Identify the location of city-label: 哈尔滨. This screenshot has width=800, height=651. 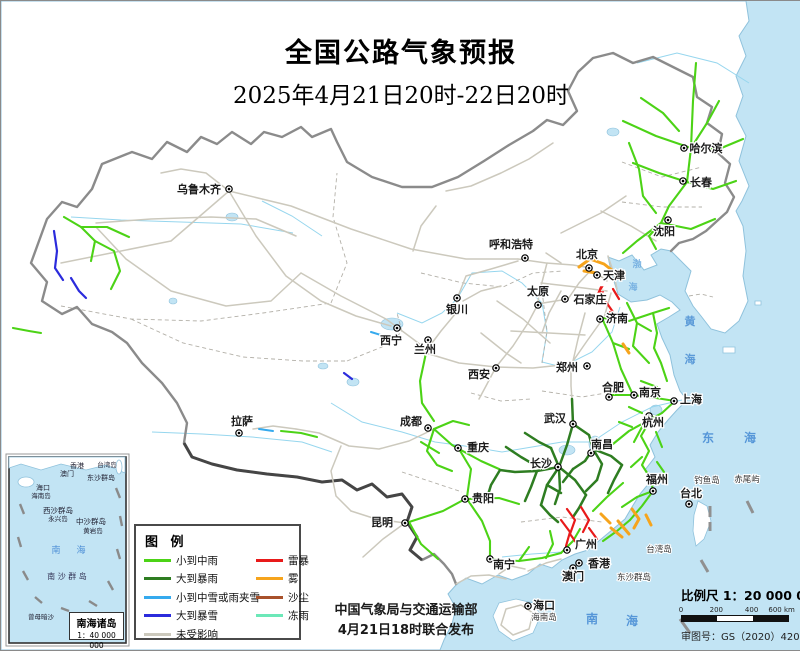
(706, 148).